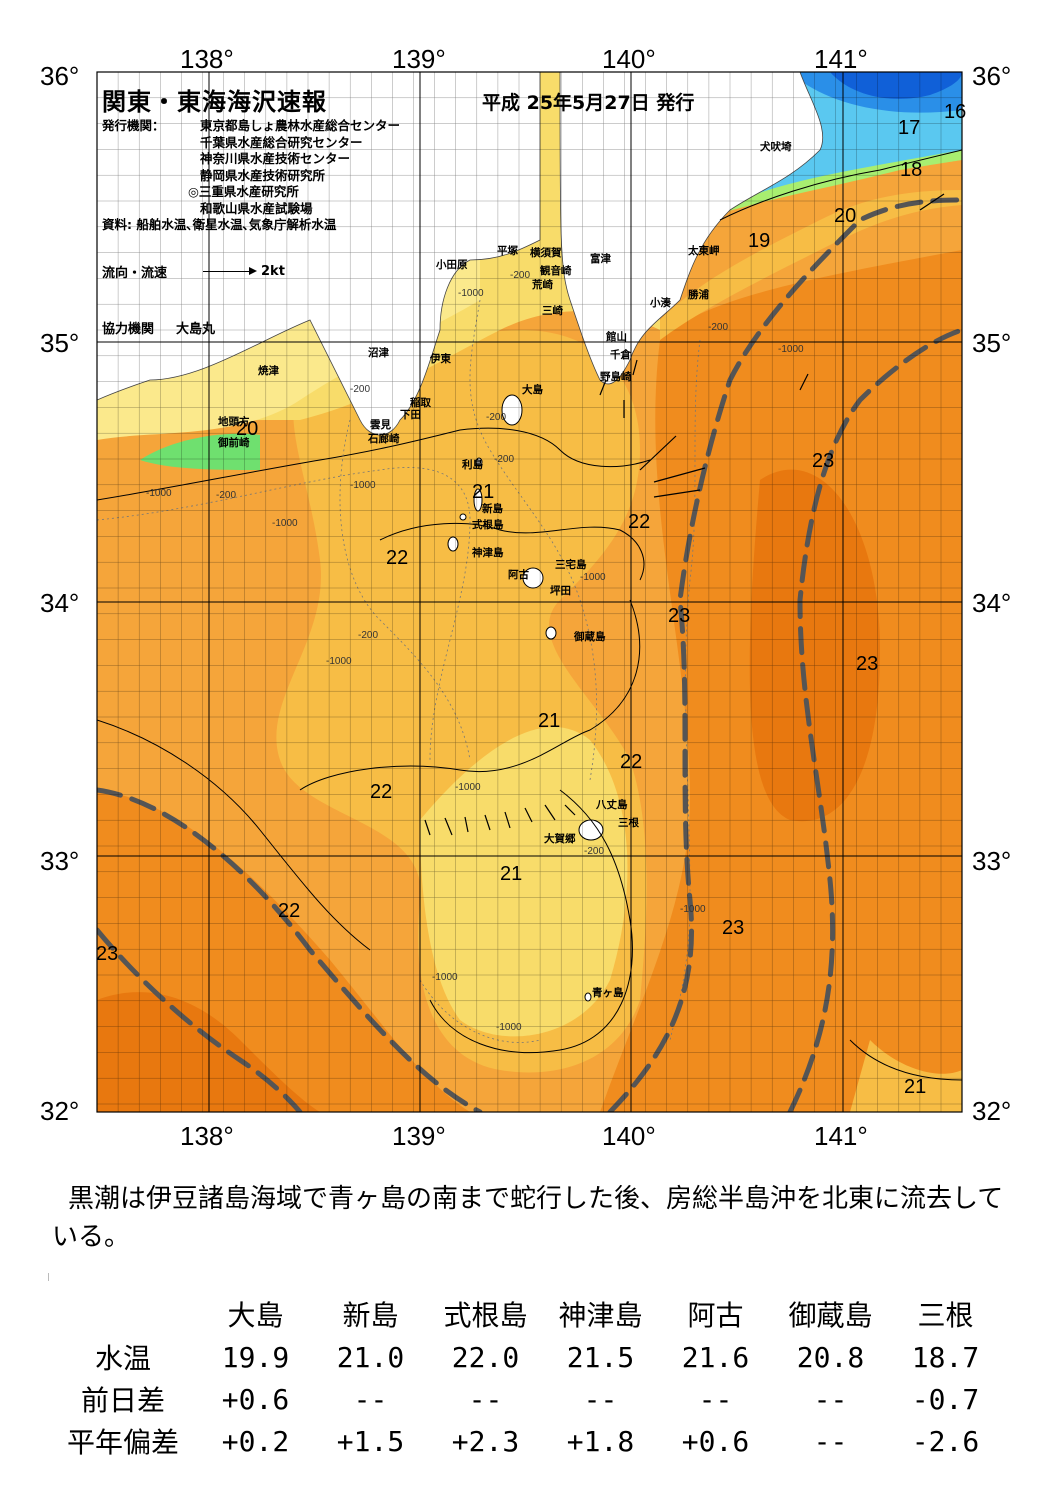  What do you see at coordinates (59, 76) in the screenshot?
I see `lat-label-36-left: 36°` at bounding box center [59, 76].